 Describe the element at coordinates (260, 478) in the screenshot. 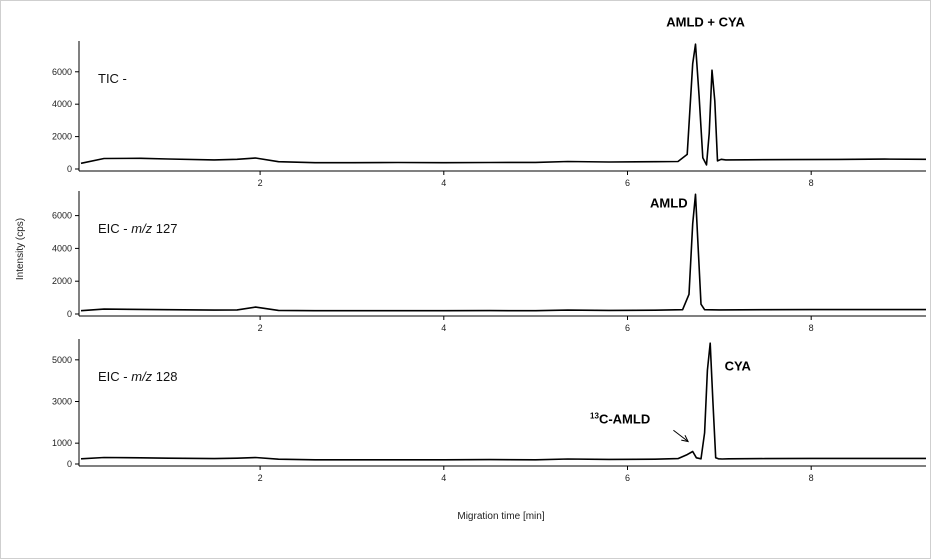

I see `panel-3-x-tick-label: 2` at that location.